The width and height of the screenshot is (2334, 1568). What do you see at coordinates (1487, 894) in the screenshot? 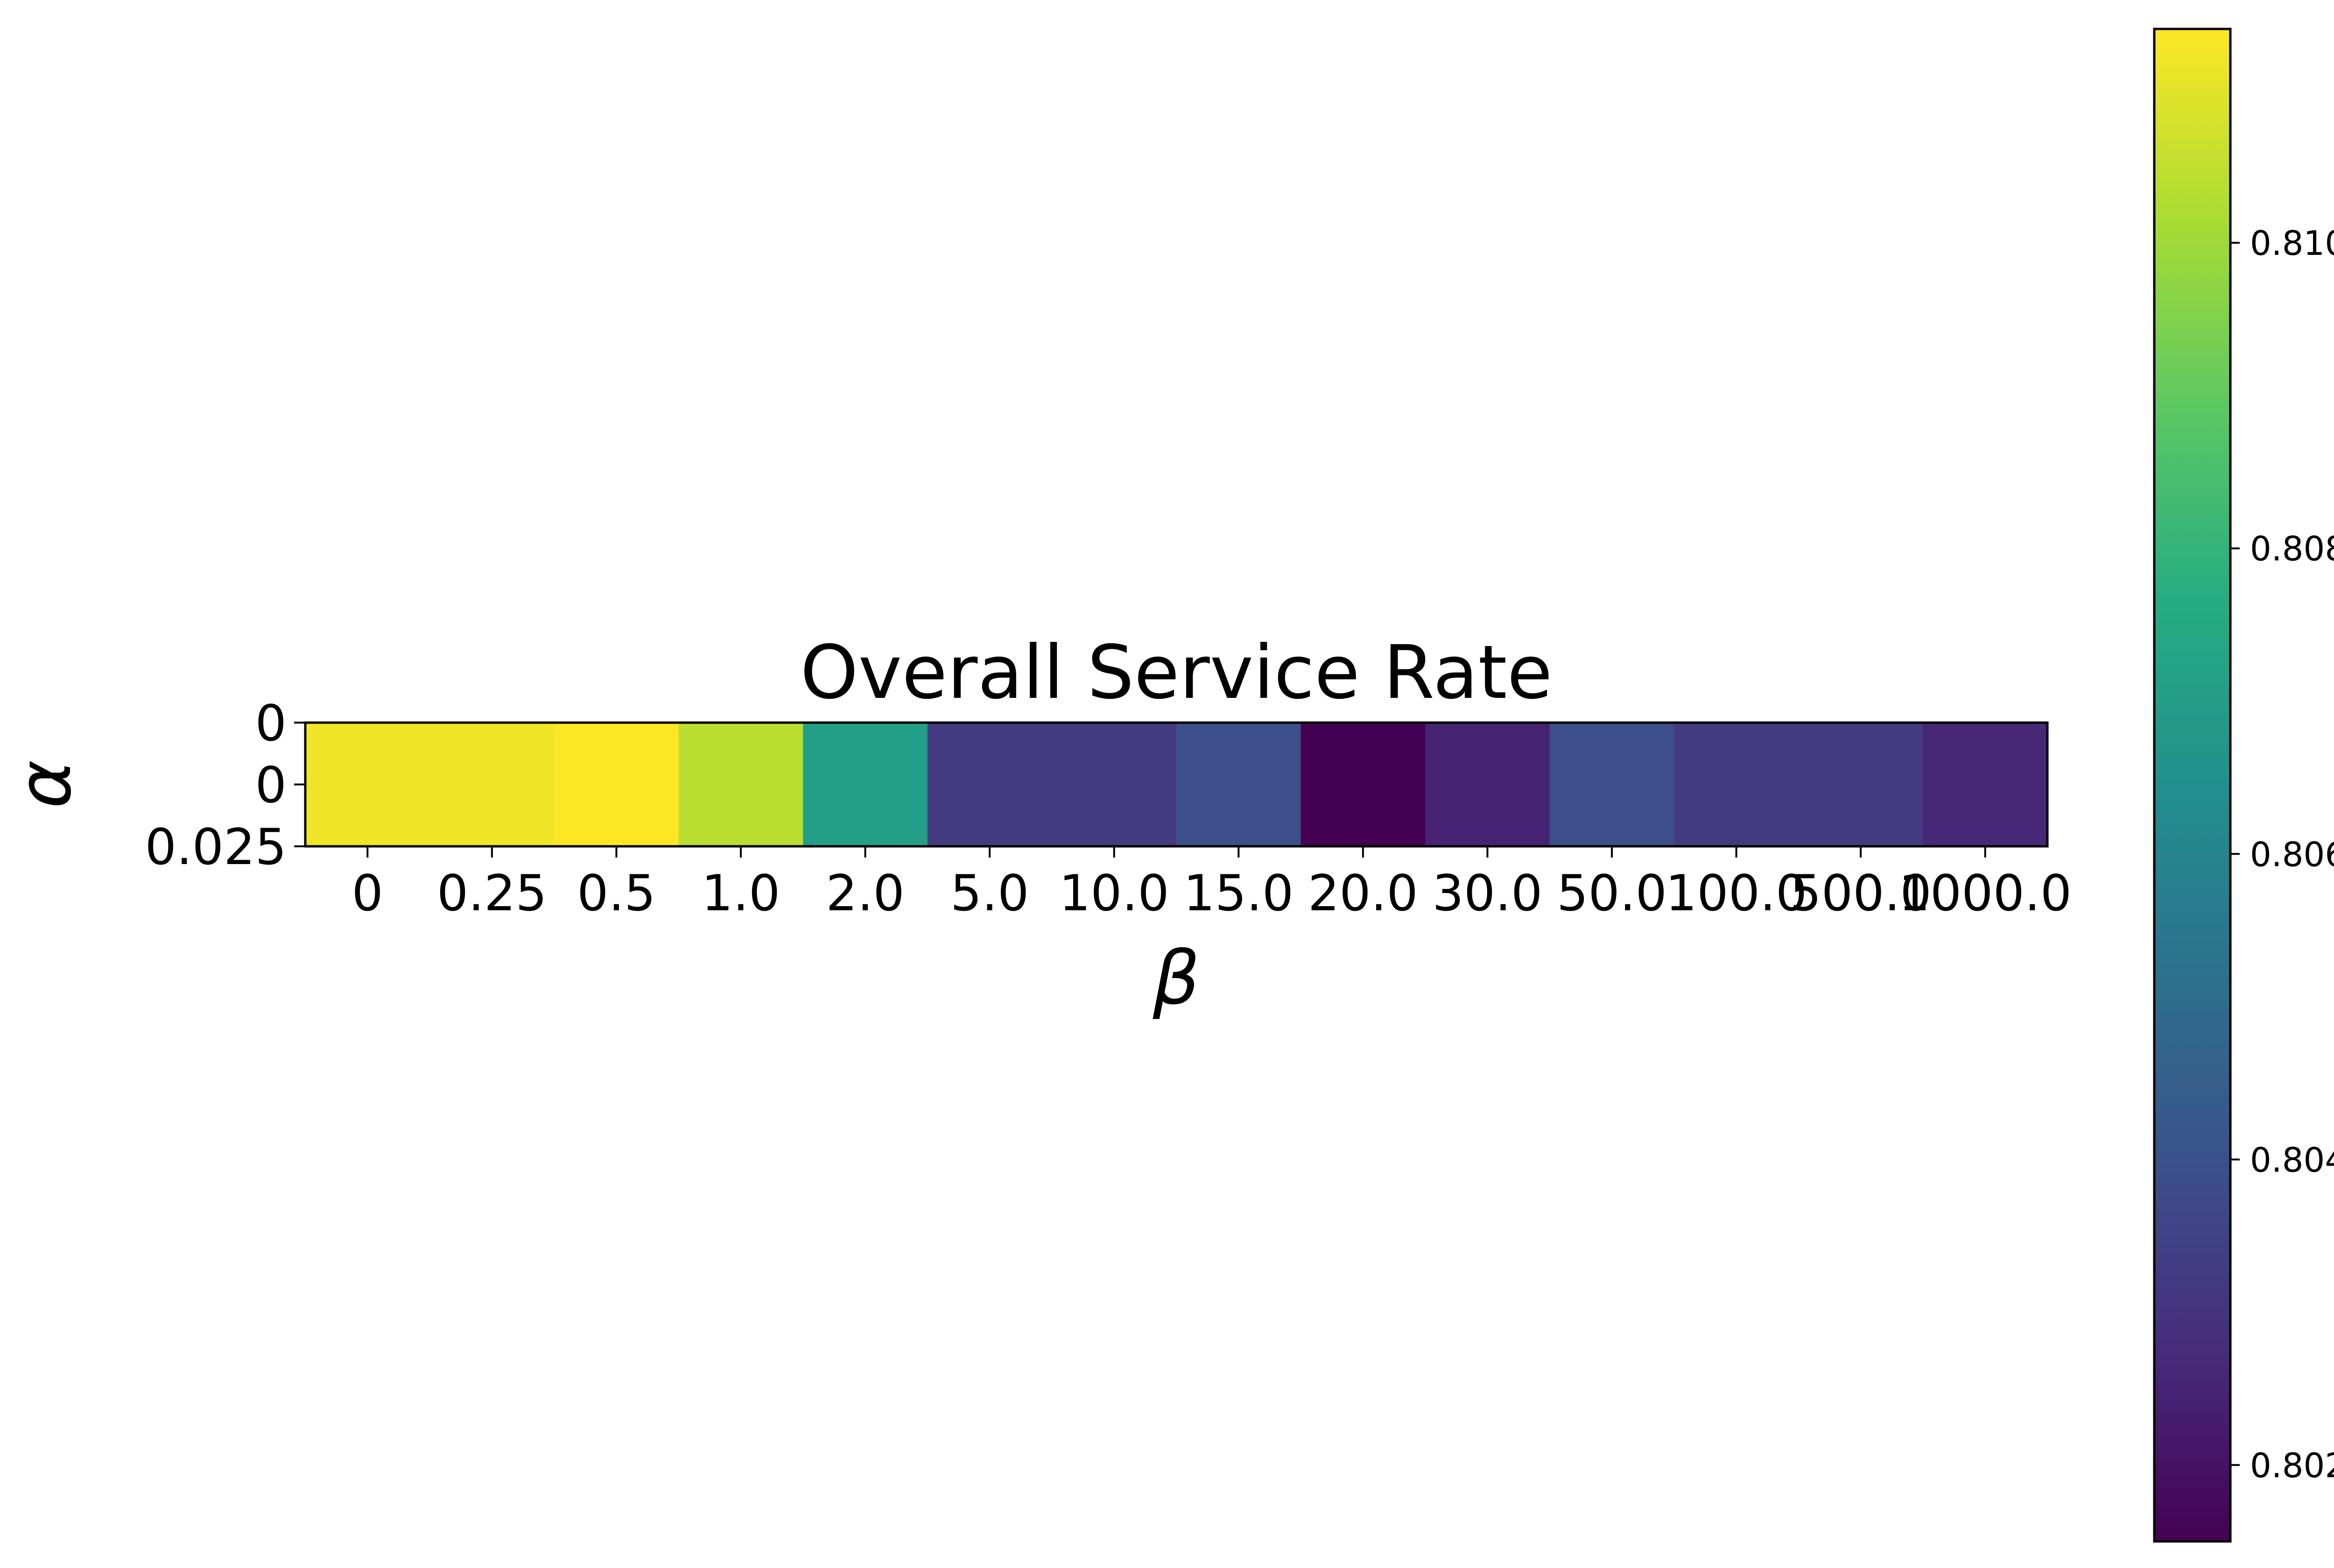
I see `x-tick-label: 30.0` at bounding box center [1487, 894].